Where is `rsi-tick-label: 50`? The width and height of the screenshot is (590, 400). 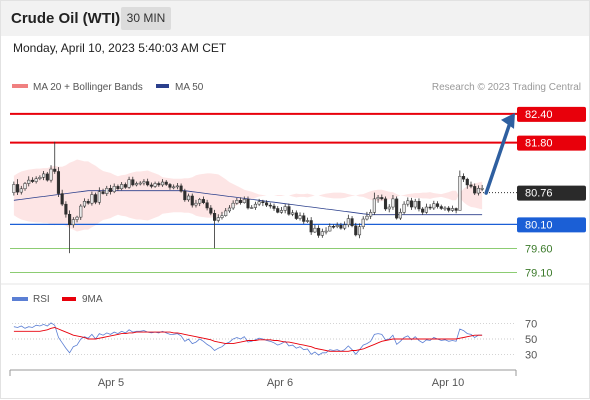
rsi-tick-label: 50 is located at coordinates (531, 340).